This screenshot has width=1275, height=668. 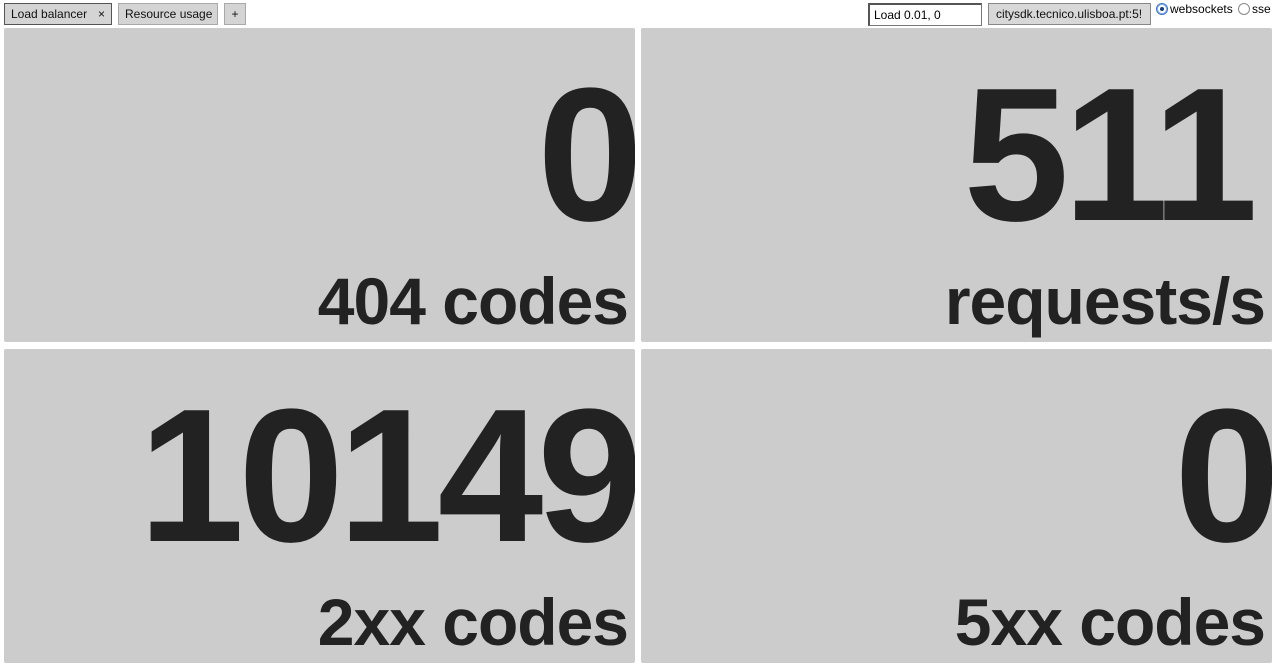 What do you see at coordinates (1105, 301) in the screenshot?
I see `panel-label: requests/s` at bounding box center [1105, 301].